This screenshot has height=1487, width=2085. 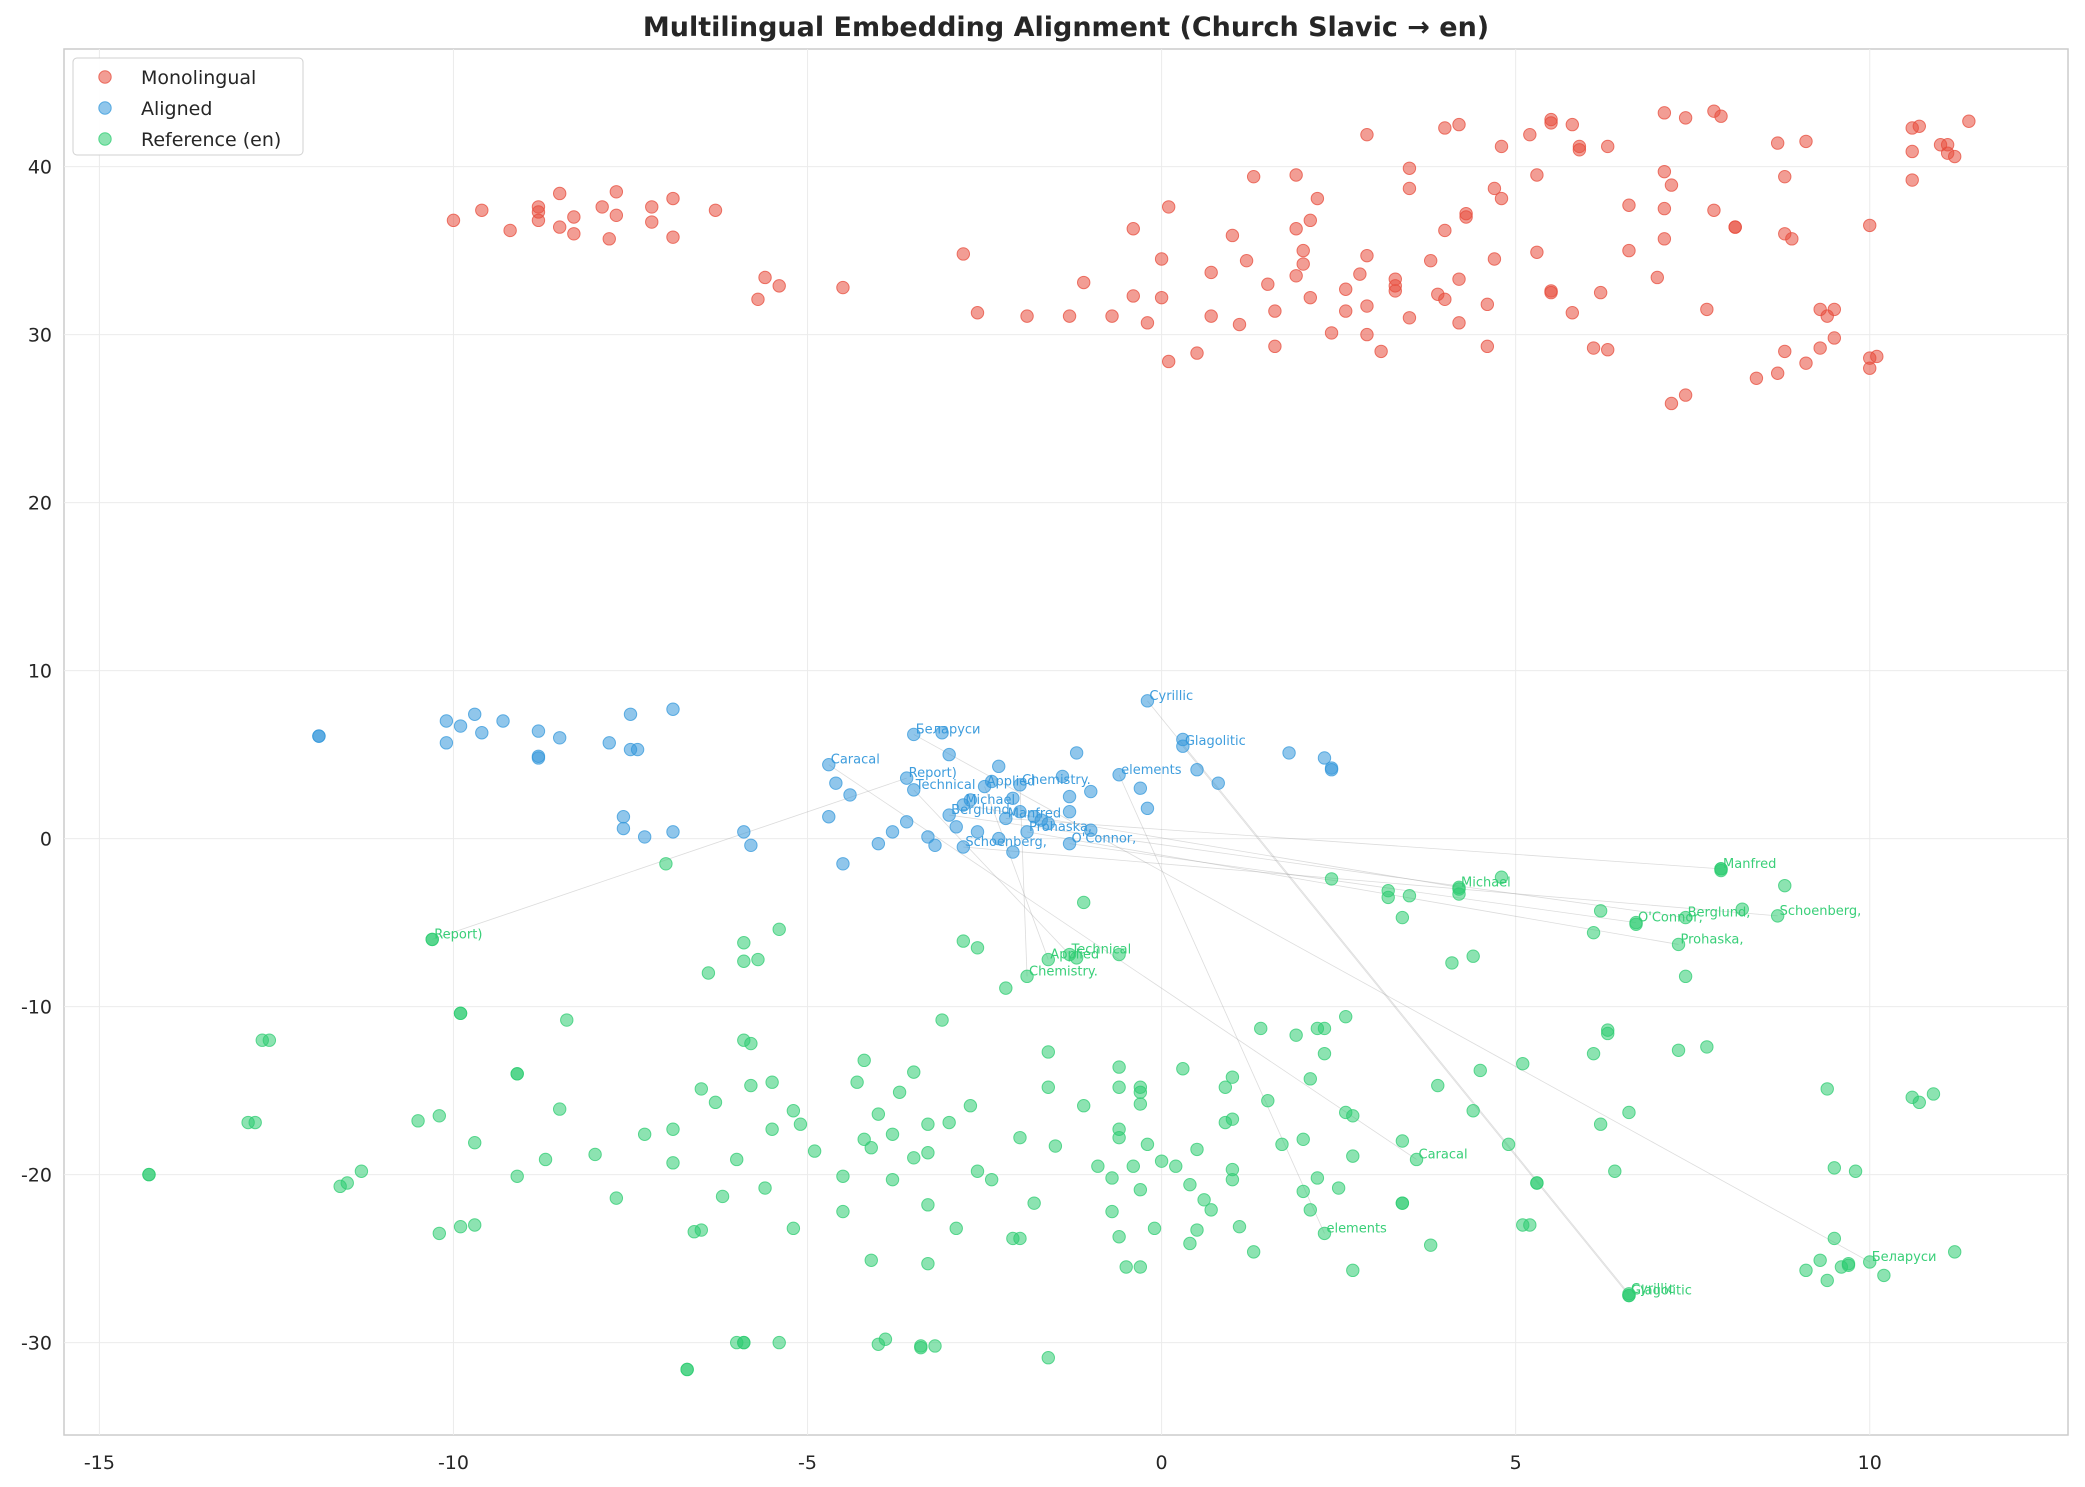 I want to click on aligned-point-label: Glagolitic, so click(x=1215, y=741).